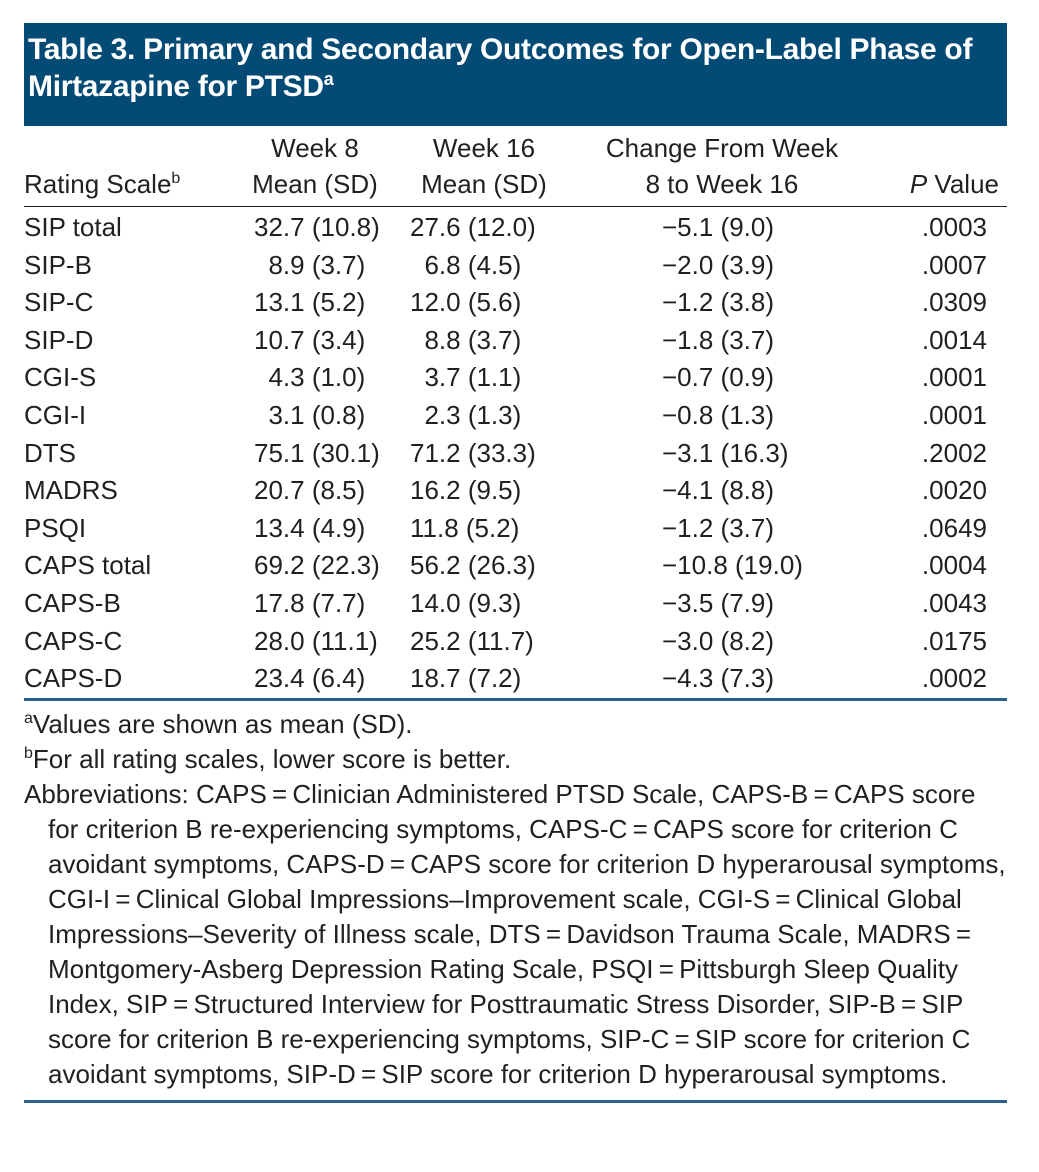  What do you see at coordinates (310, 414) in the screenshot?
I see `cell-week8: 3.1 (0.8)` at bounding box center [310, 414].